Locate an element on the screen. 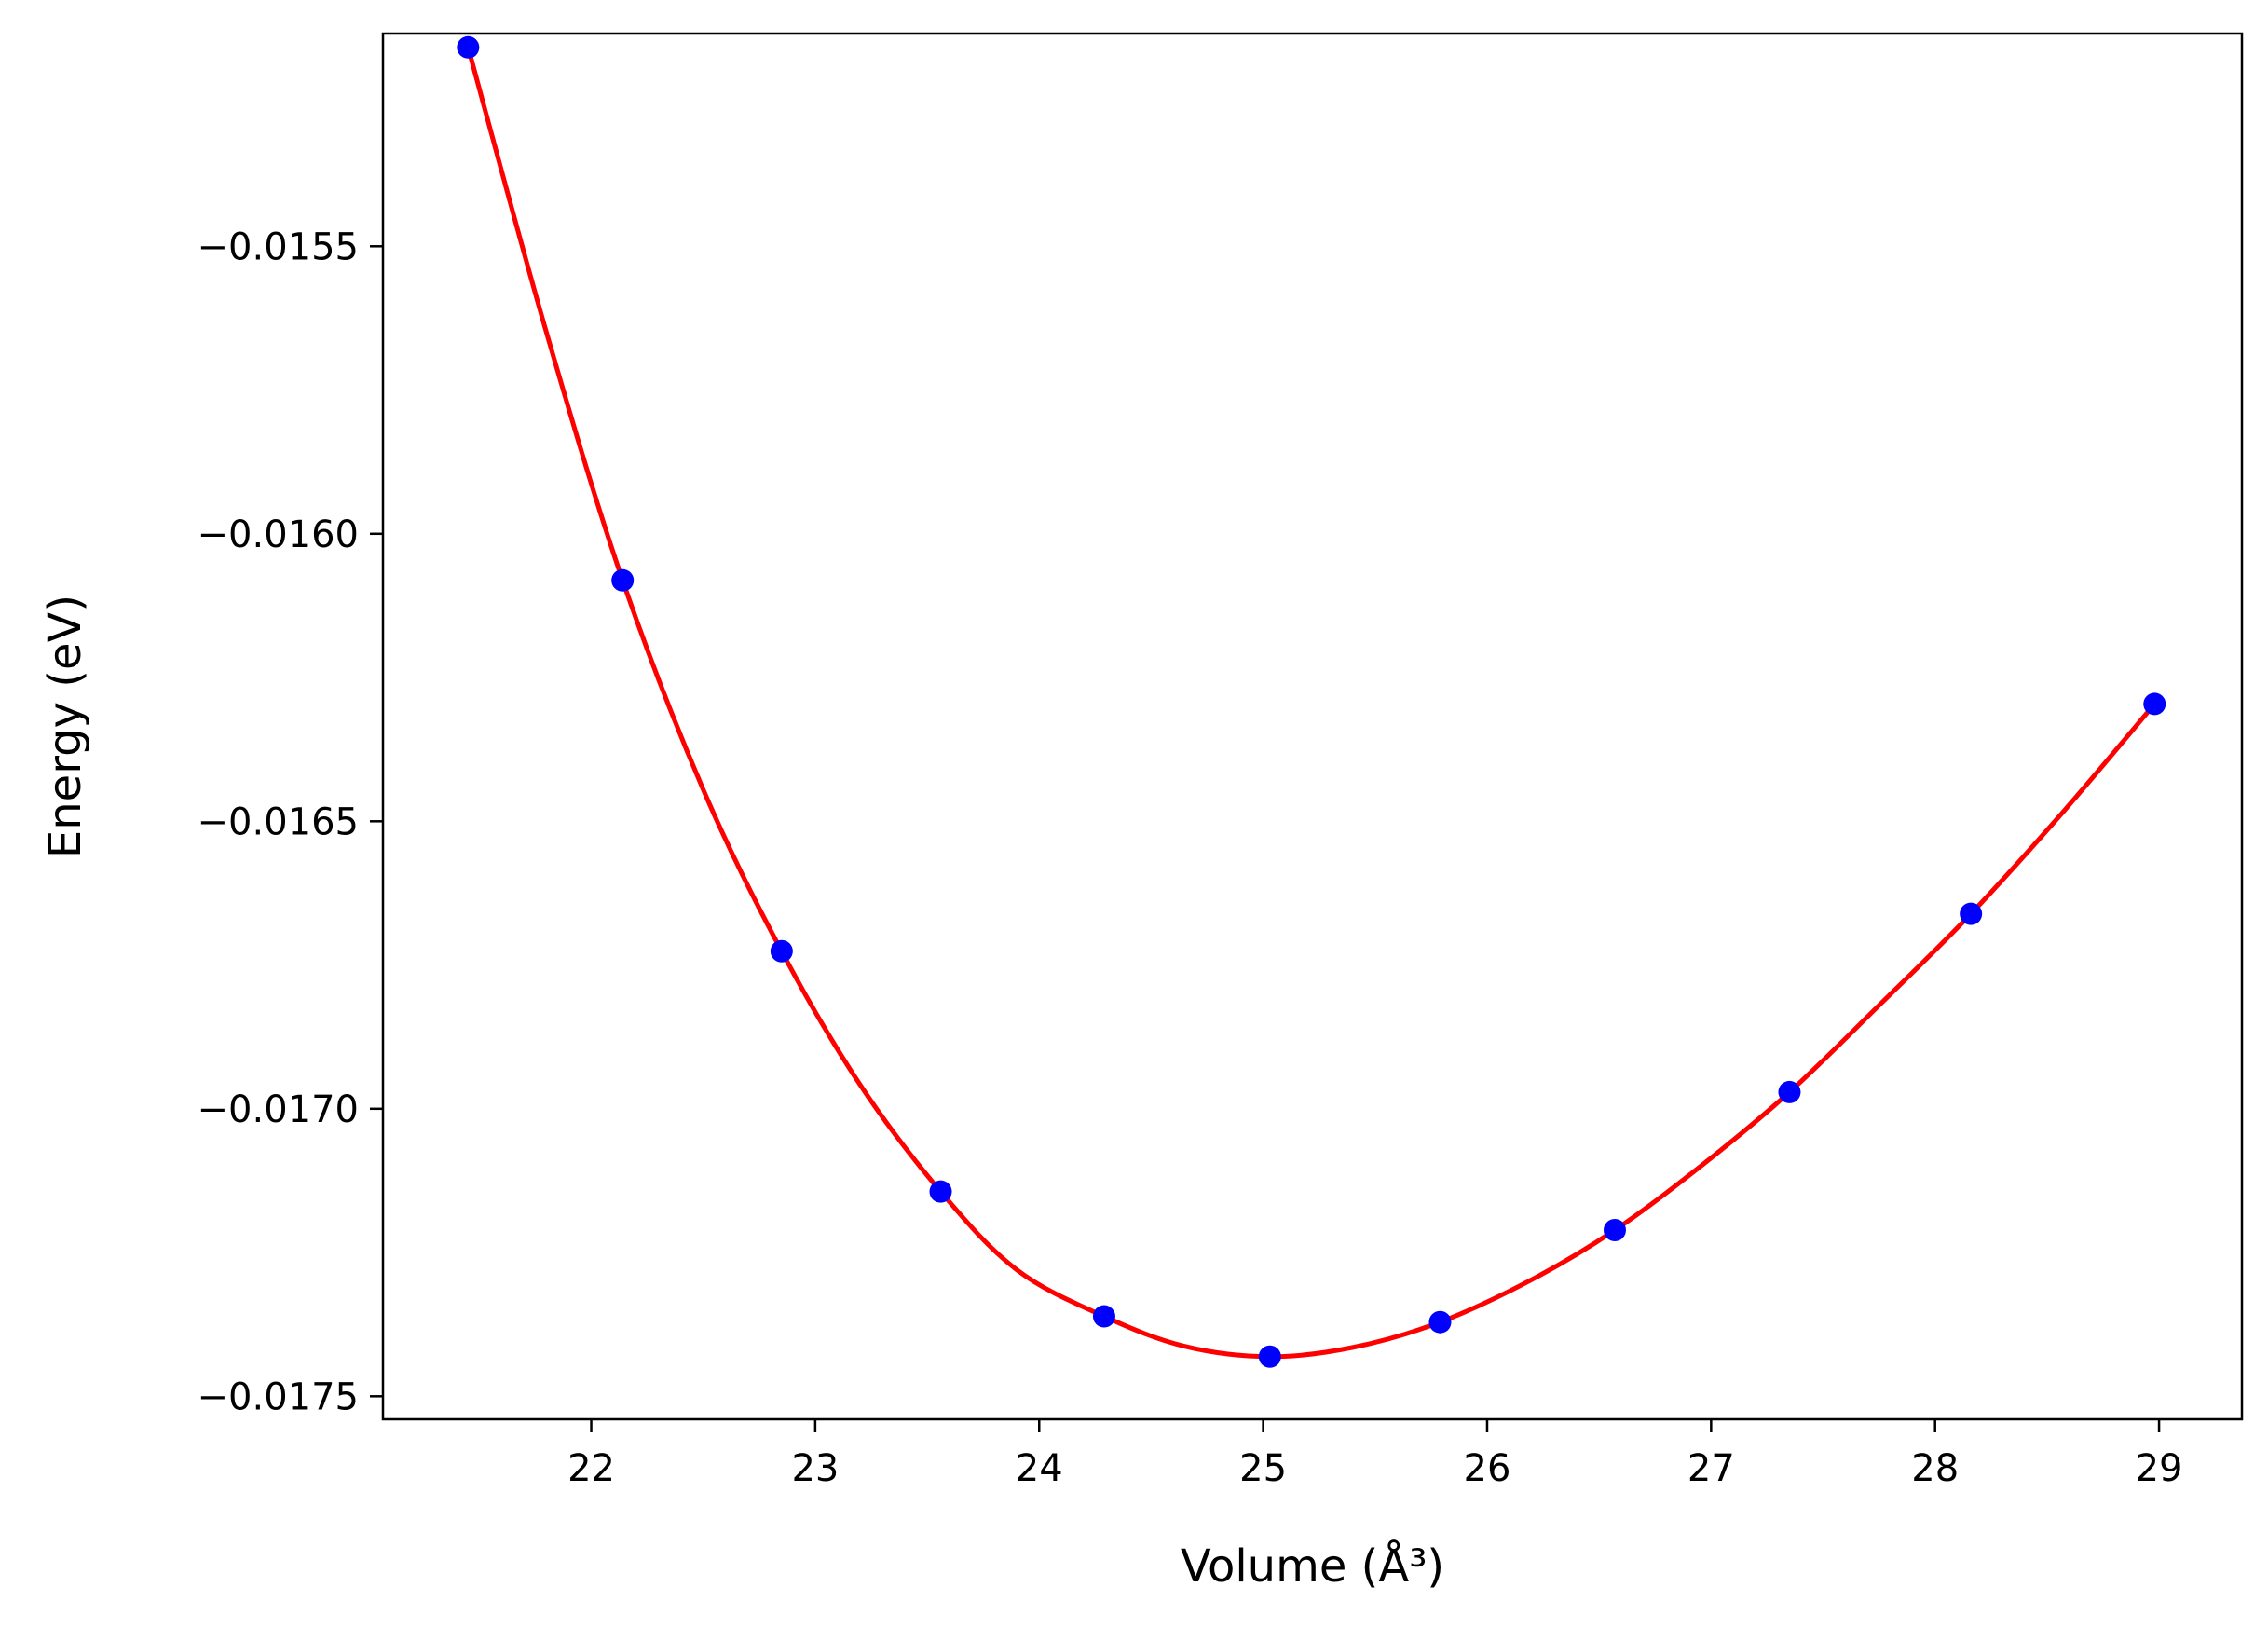  x-tick-label: 28 is located at coordinates (1935, 1468).